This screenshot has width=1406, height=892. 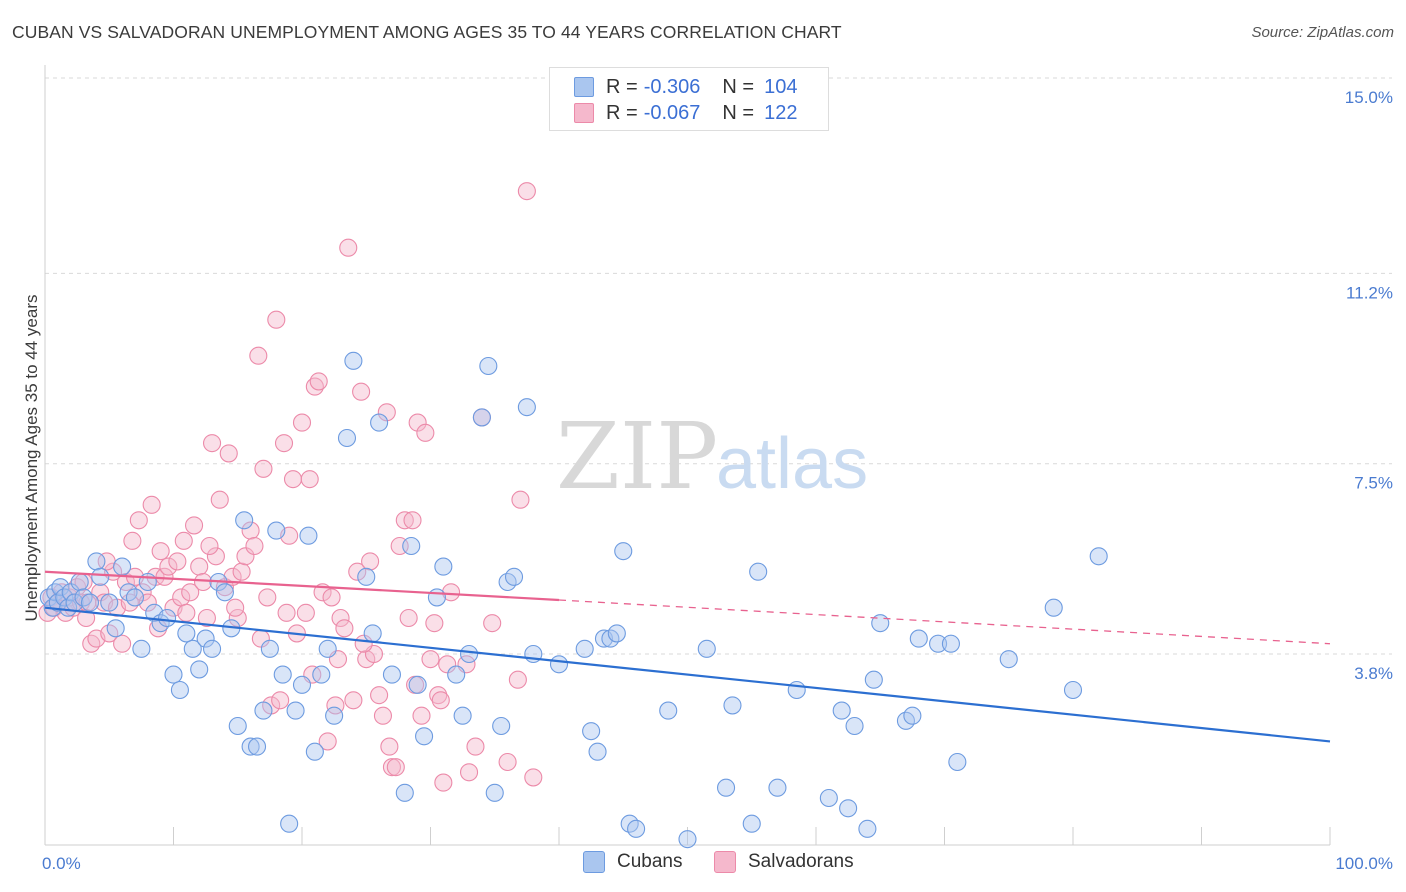 What do you see at coordinates (781, 112) in the screenshot?
I see `legend-n-value: 122` at bounding box center [781, 112].